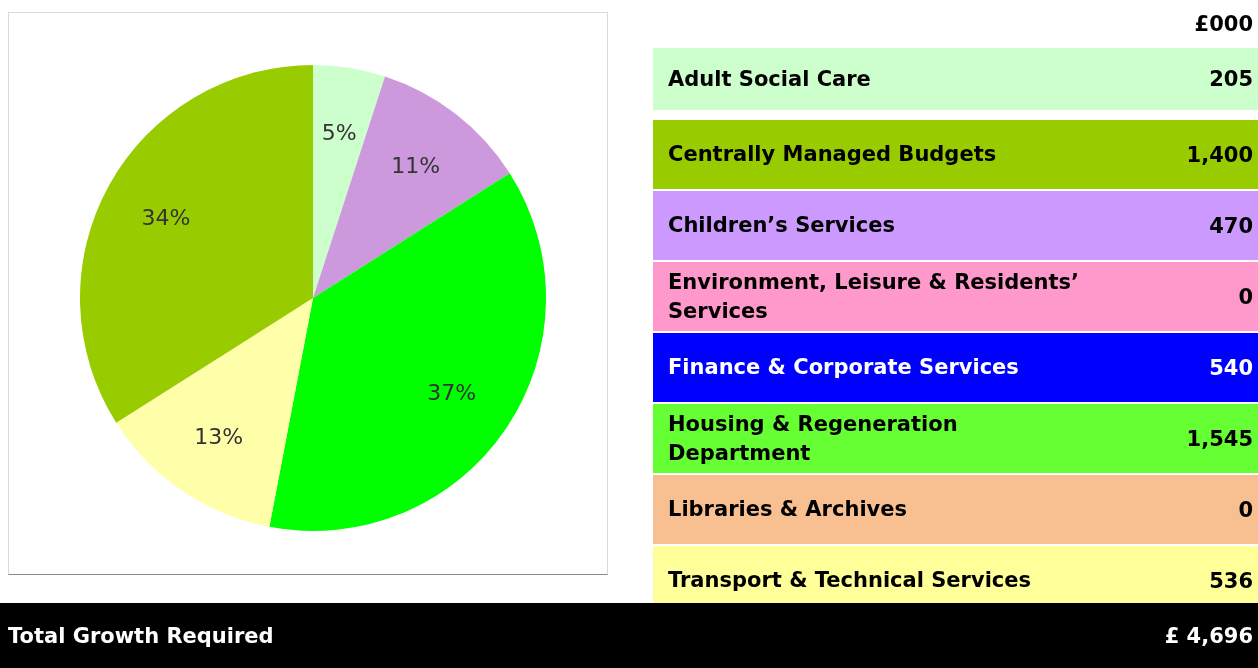  I want to click on category-label: Adult Social Care, so click(769, 79).